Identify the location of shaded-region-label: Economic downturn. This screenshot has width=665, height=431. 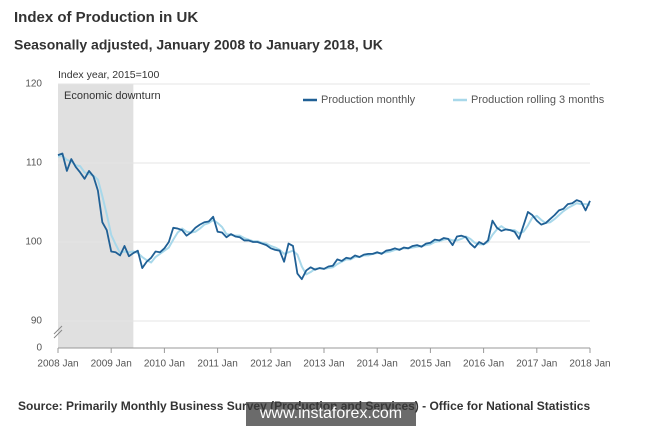
(112, 96).